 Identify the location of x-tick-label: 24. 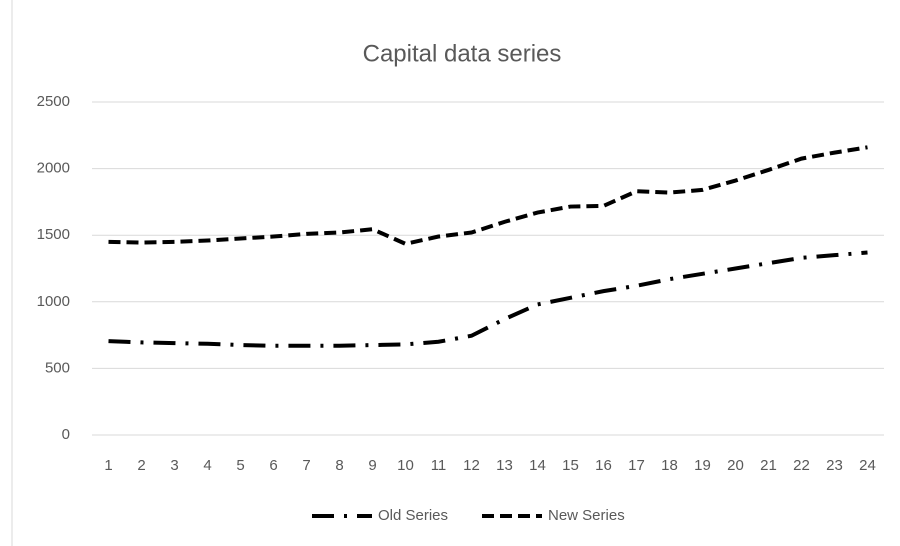
(867, 465).